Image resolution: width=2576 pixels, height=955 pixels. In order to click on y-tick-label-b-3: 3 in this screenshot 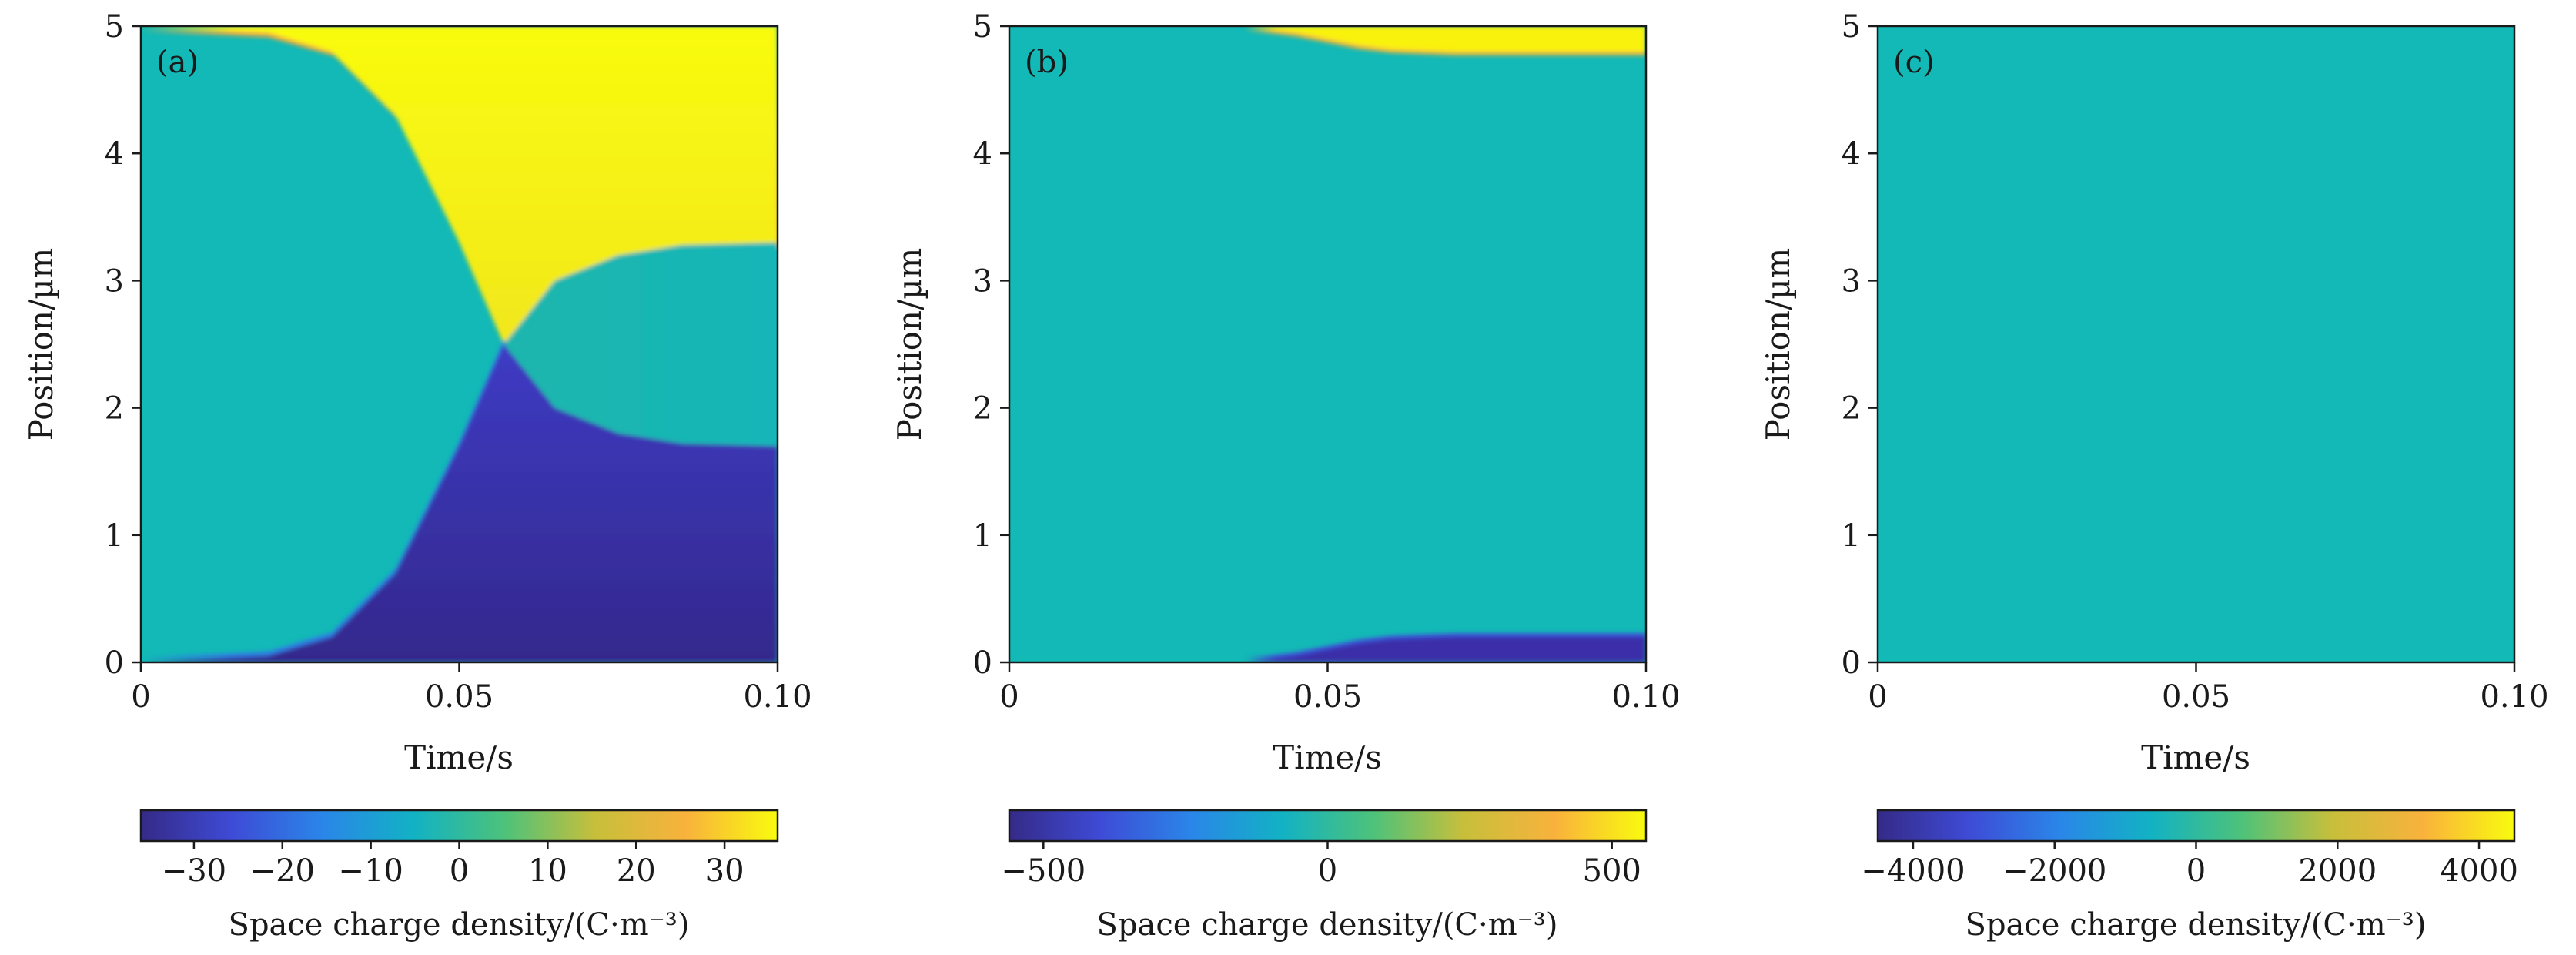, I will do `click(983, 281)`.